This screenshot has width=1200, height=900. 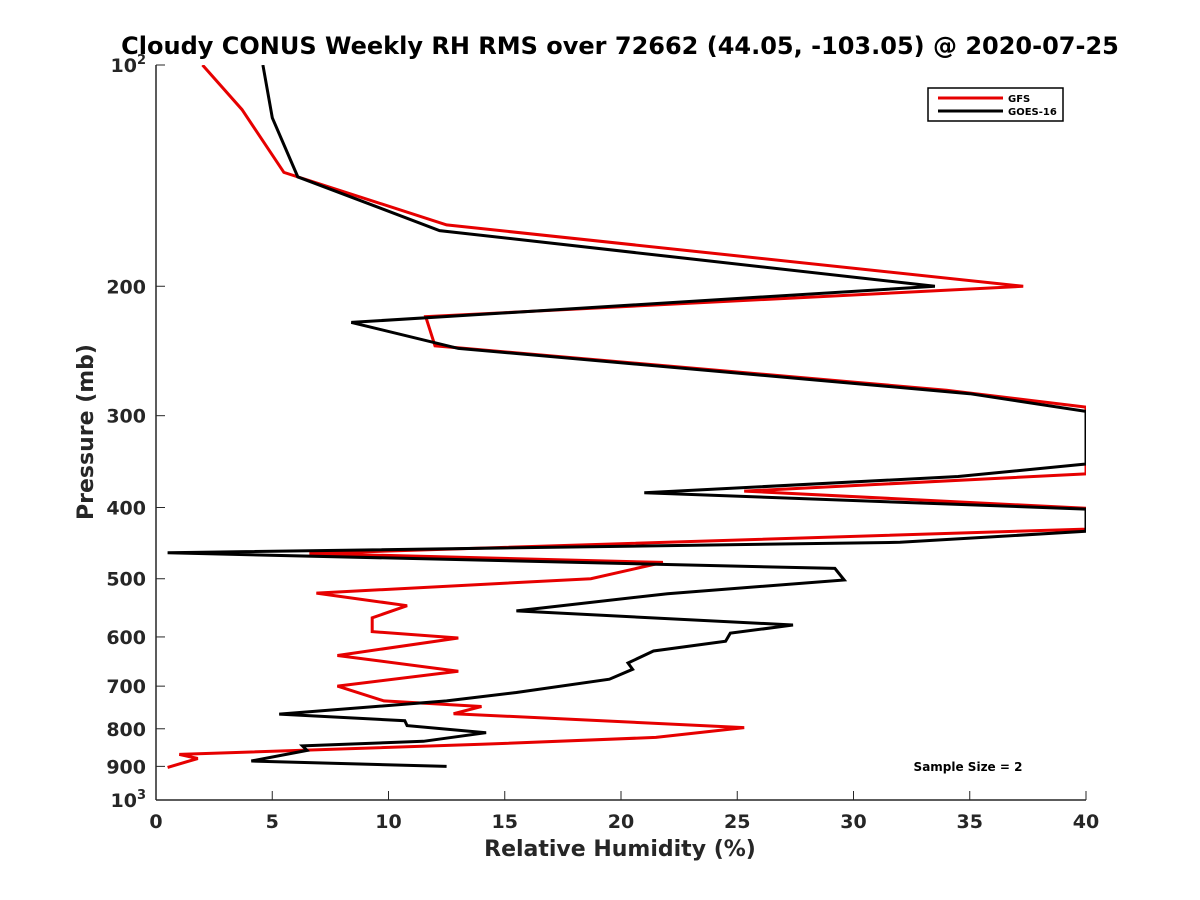 I want to click on x-tick-label: 15, so click(x=505, y=822).